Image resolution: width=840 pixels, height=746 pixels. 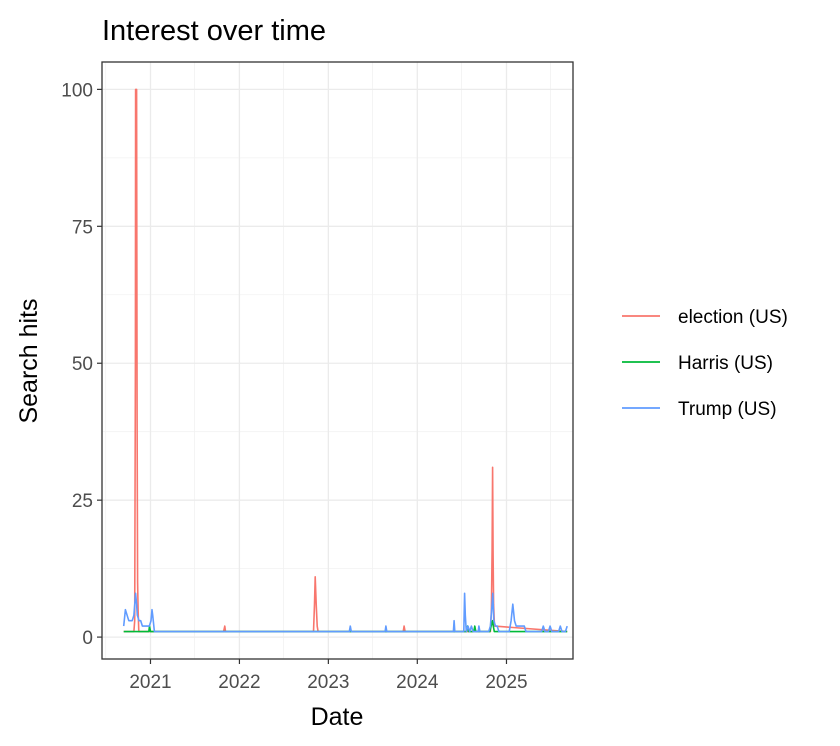 I want to click on legend-label: election (US), so click(x=733, y=317).